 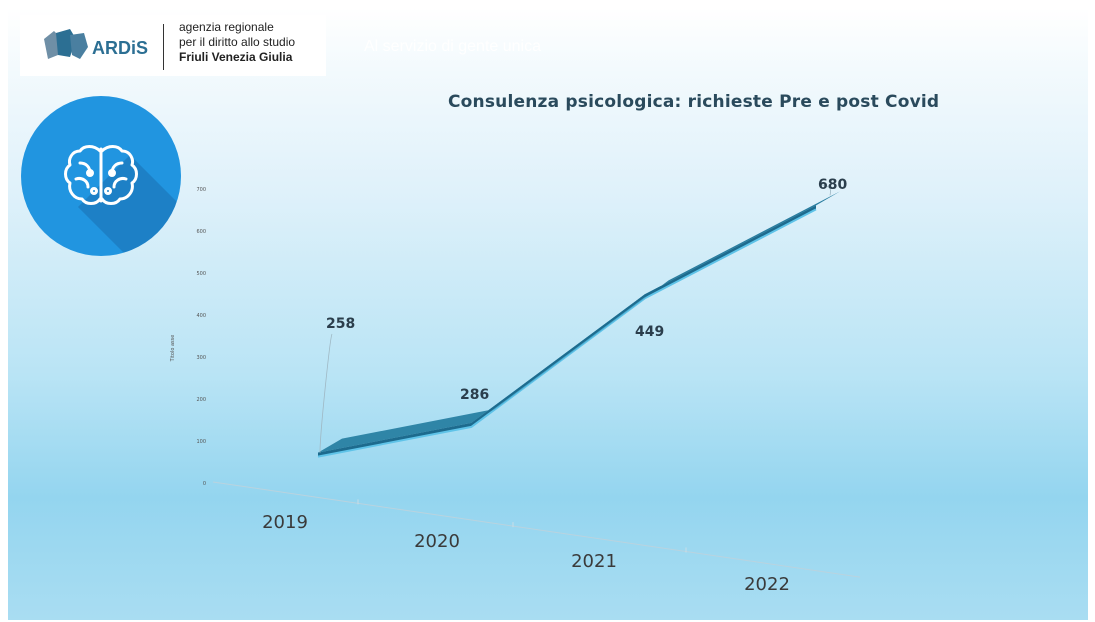 I want to click on x-category-label: 2020, so click(x=437, y=541).